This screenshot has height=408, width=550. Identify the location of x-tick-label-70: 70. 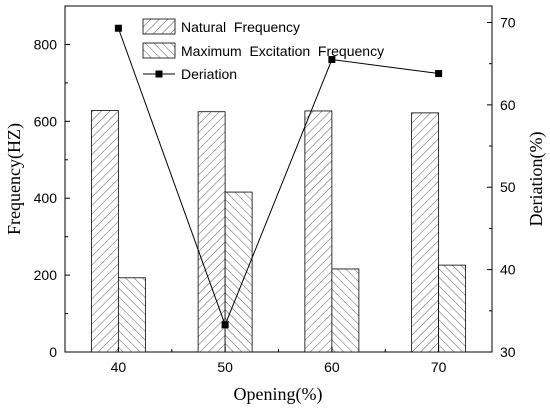
(439, 367).